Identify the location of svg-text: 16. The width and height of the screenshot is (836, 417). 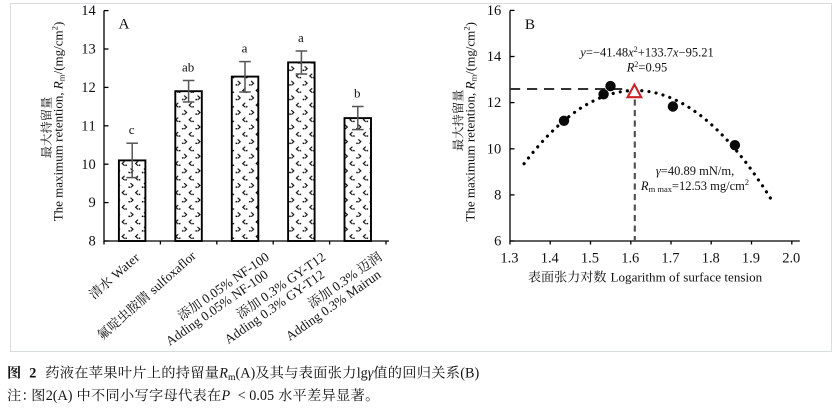
(494, 11).